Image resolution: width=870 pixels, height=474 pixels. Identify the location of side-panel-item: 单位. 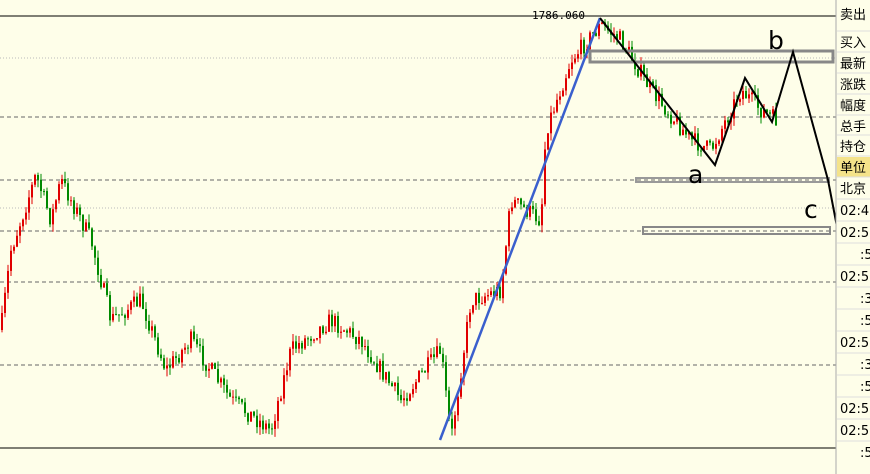
(853, 168).